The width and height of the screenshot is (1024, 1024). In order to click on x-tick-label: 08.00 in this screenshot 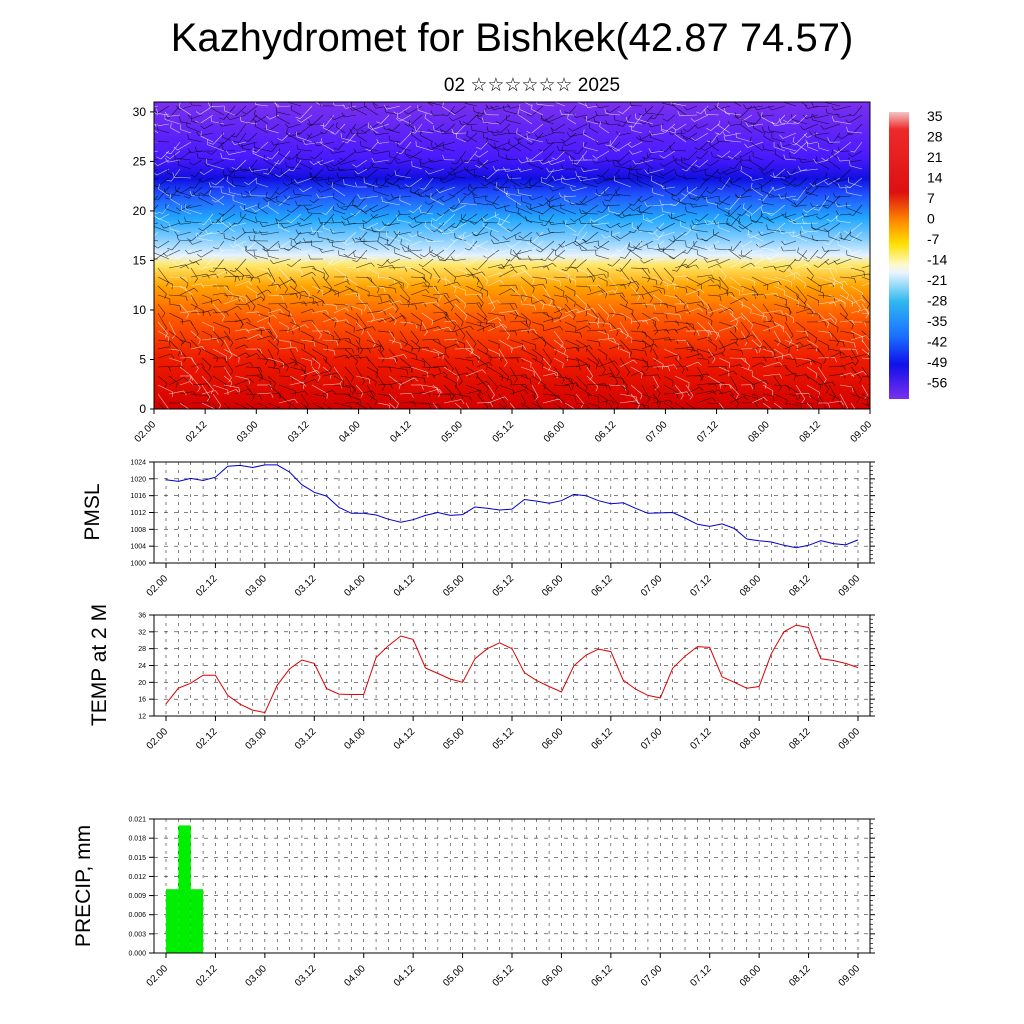, I will do `click(751, 976)`.